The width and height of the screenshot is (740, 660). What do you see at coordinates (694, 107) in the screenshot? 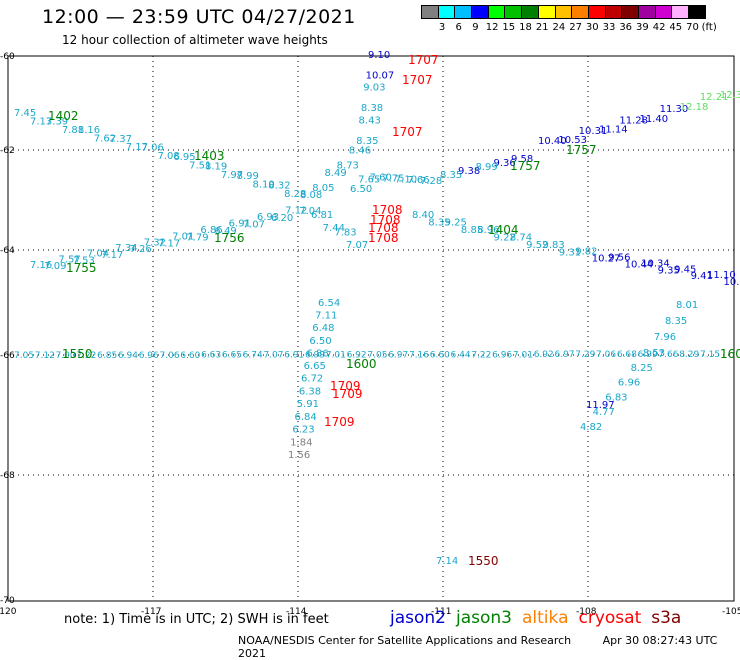
I see `swh-value: 12.18` at bounding box center [694, 107].